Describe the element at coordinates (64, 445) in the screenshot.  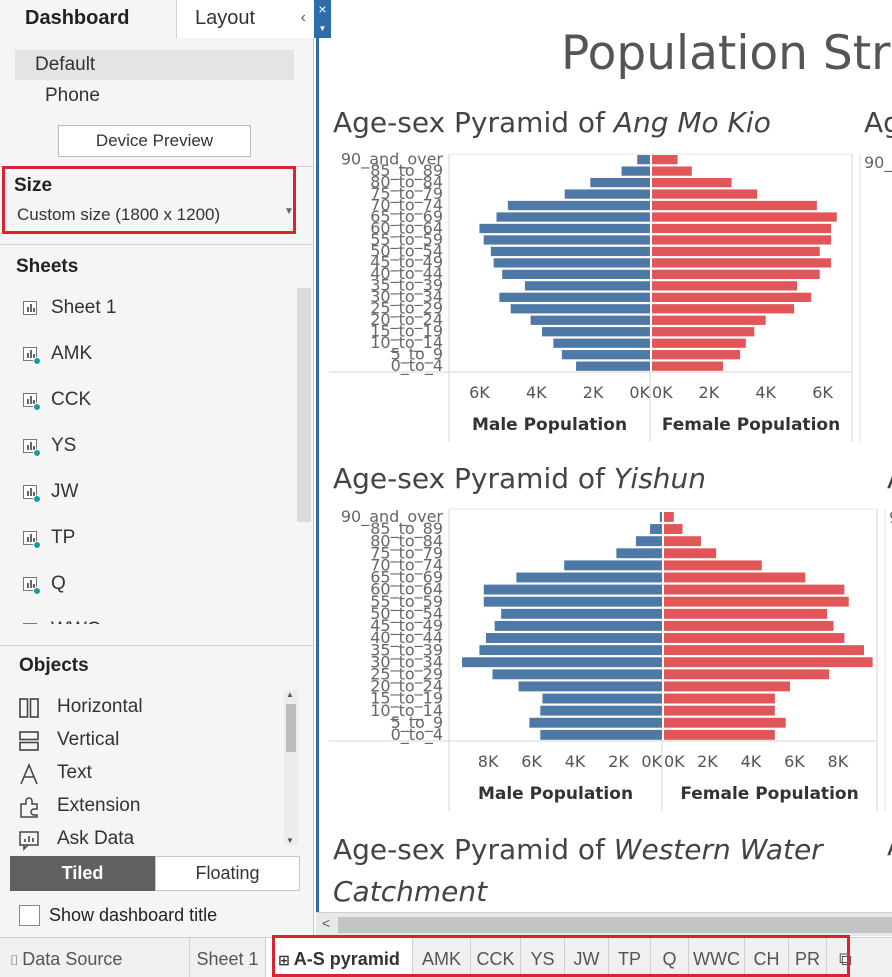
I see `sheet-item-label: YS` at that location.